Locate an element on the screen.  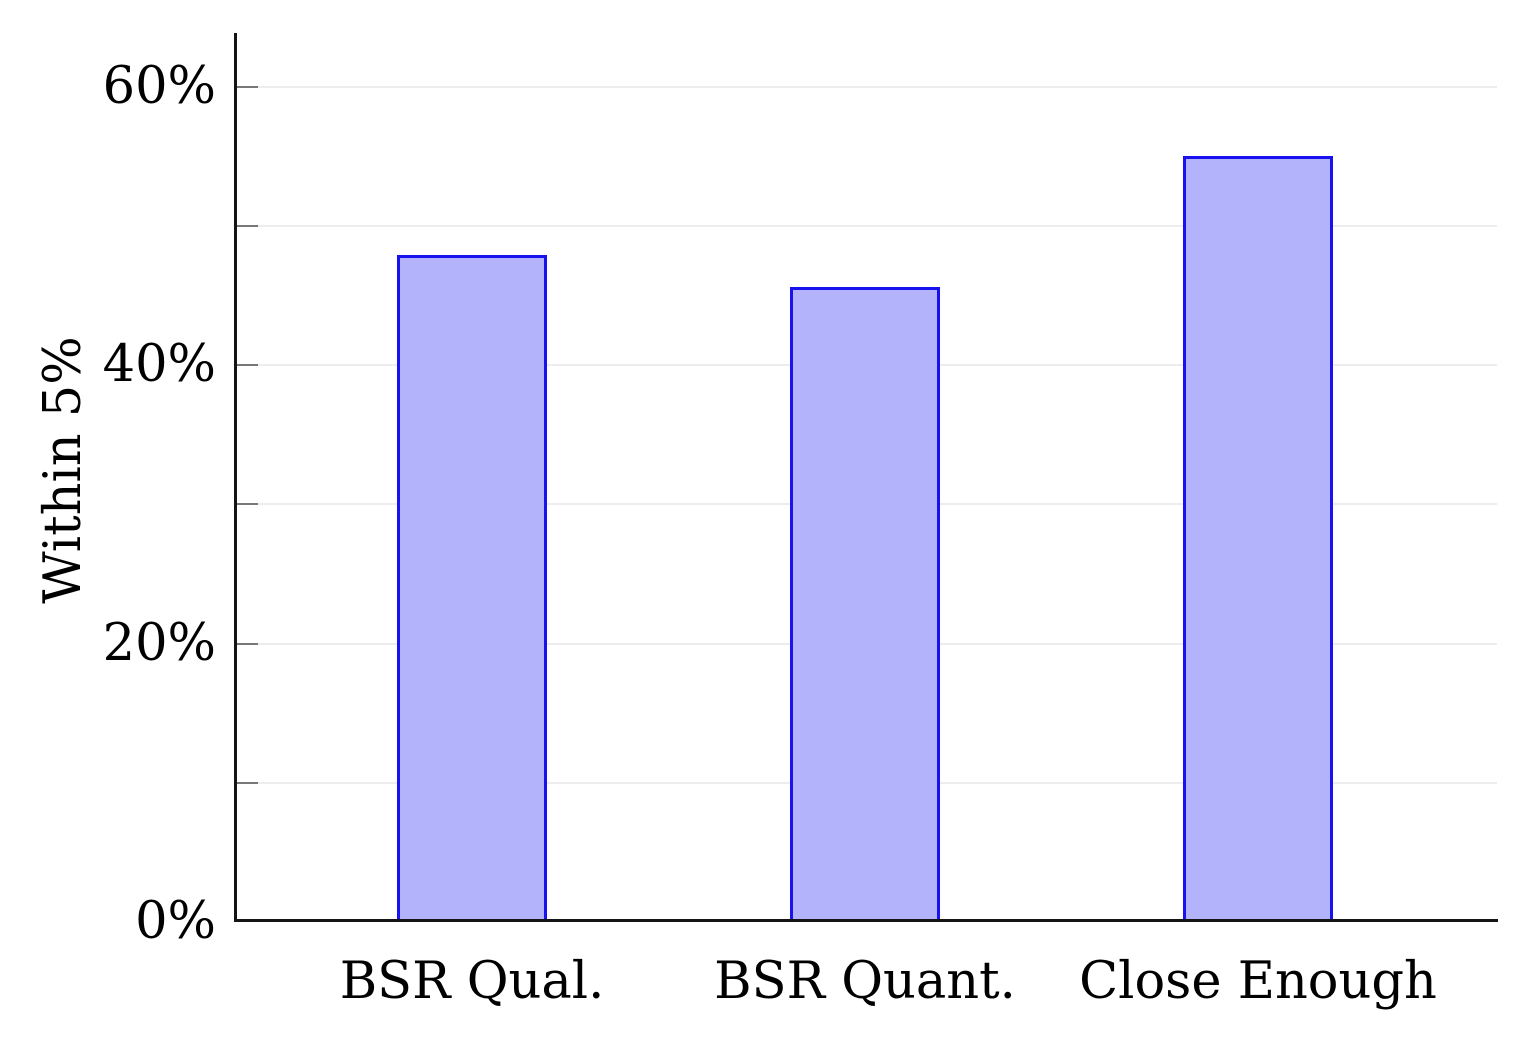
y-tick-label: 60% is located at coordinates (159, 86).